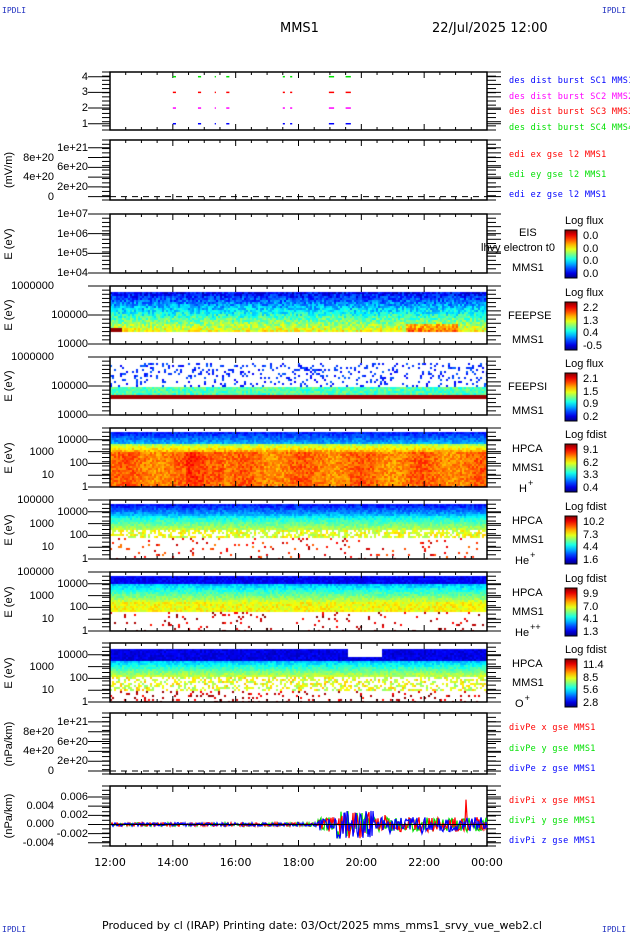  I want to click on y-tick-label: -0.004, so click(38, 842).